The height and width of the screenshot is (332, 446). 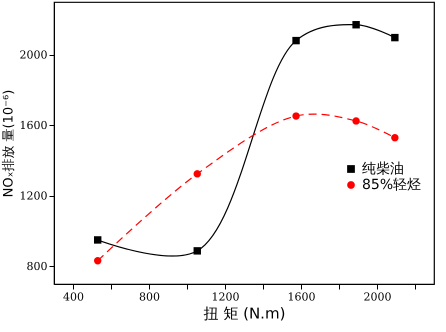 I want to click on x-tick-label: 1600, so click(x=302, y=297).